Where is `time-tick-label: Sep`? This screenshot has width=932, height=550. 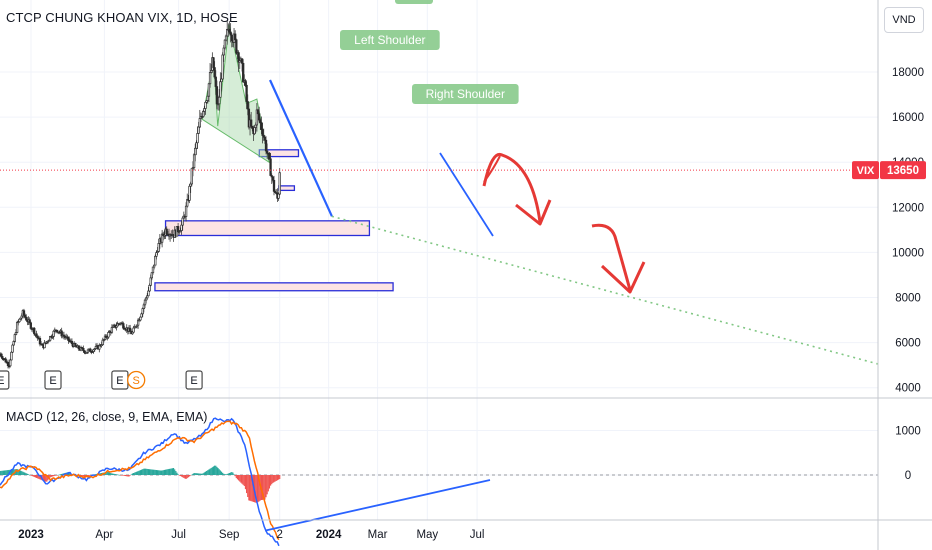
time-tick-label: Sep is located at coordinates (229, 535).